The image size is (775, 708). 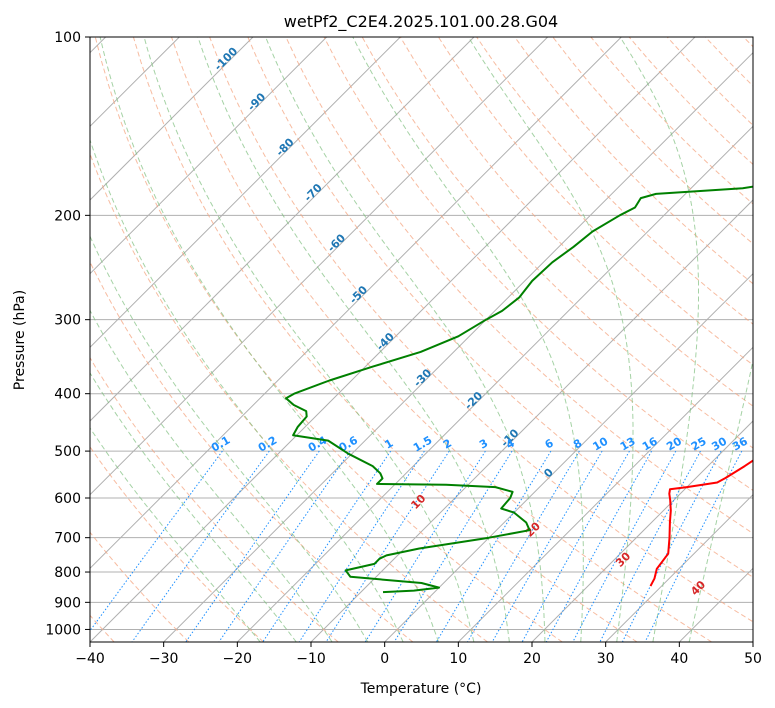 I want to click on moist-adiabat-label: 40, so click(x=698, y=588).